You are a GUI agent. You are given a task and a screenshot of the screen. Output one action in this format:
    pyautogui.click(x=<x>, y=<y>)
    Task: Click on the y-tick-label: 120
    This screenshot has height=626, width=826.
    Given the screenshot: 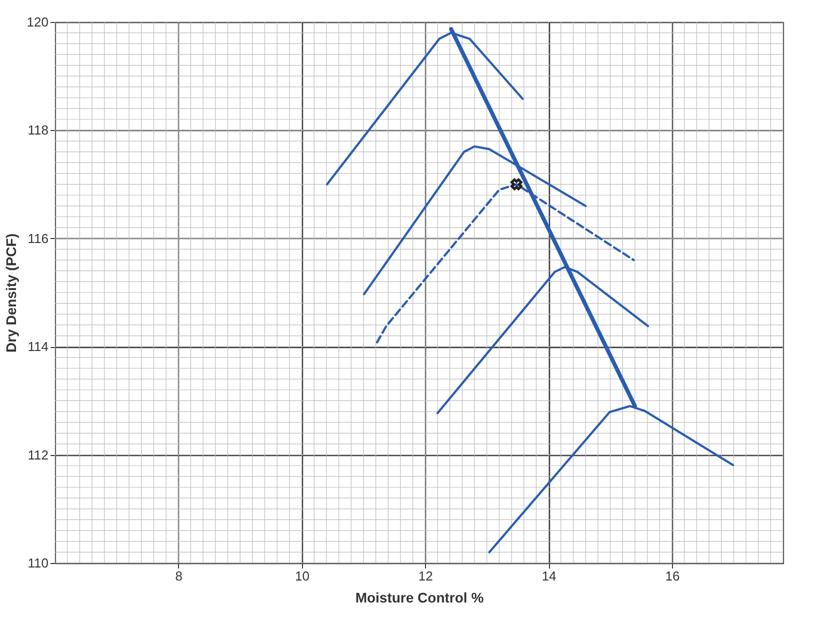 What is the action you would take?
    pyautogui.click(x=37, y=22)
    